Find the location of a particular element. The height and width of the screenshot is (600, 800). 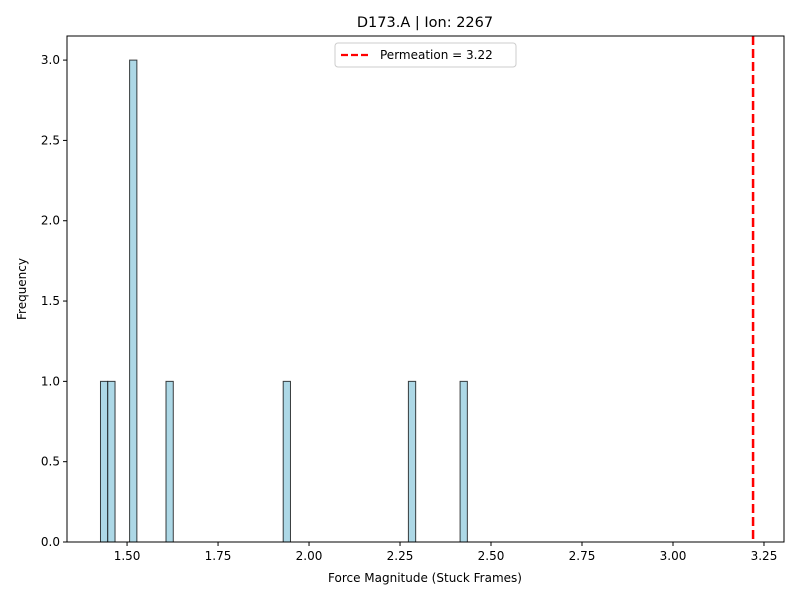

x-tick-label: 1.50 is located at coordinates (127, 556).